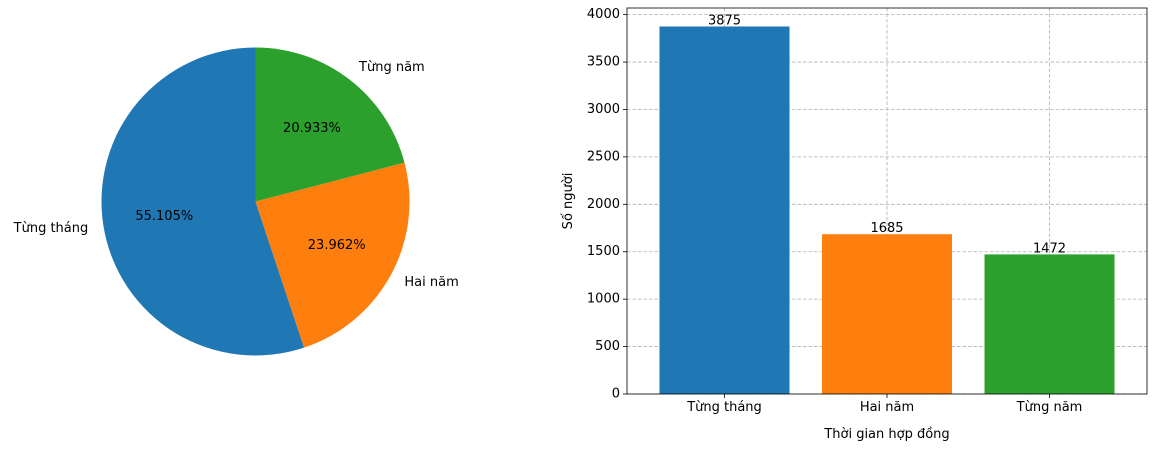  What do you see at coordinates (616, 394) in the screenshot?
I see `y-tick-label: 0` at bounding box center [616, 394].